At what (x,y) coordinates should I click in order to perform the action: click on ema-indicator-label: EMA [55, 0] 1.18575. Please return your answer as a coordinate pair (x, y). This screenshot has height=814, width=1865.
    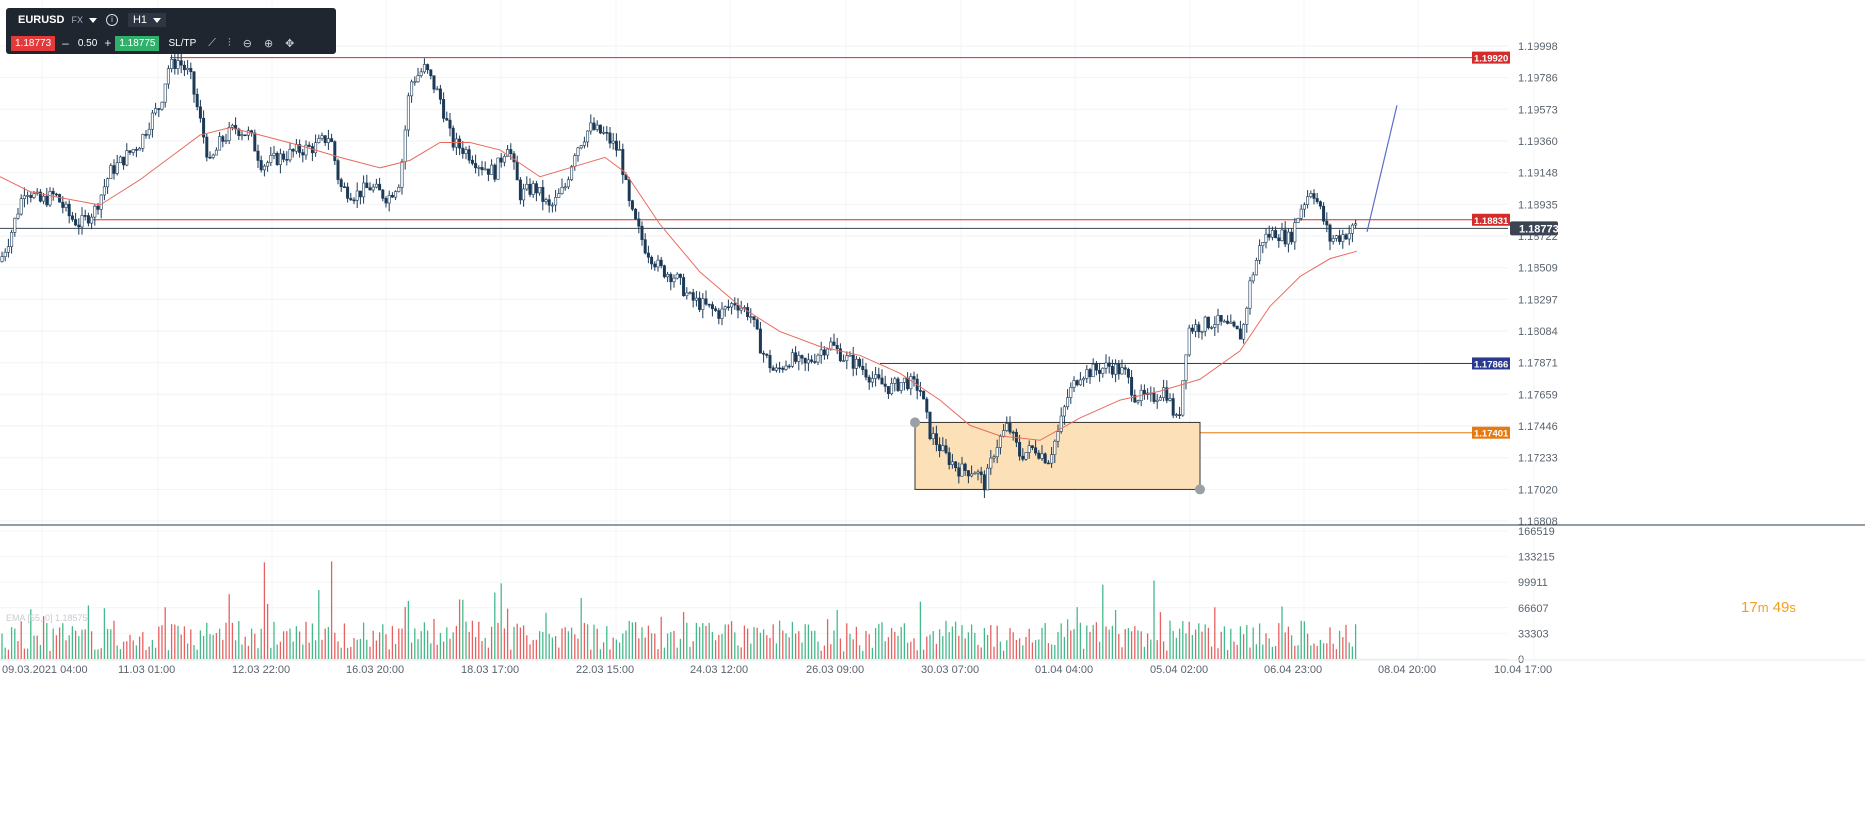
    Looking at the image, I should click on (47, 618).